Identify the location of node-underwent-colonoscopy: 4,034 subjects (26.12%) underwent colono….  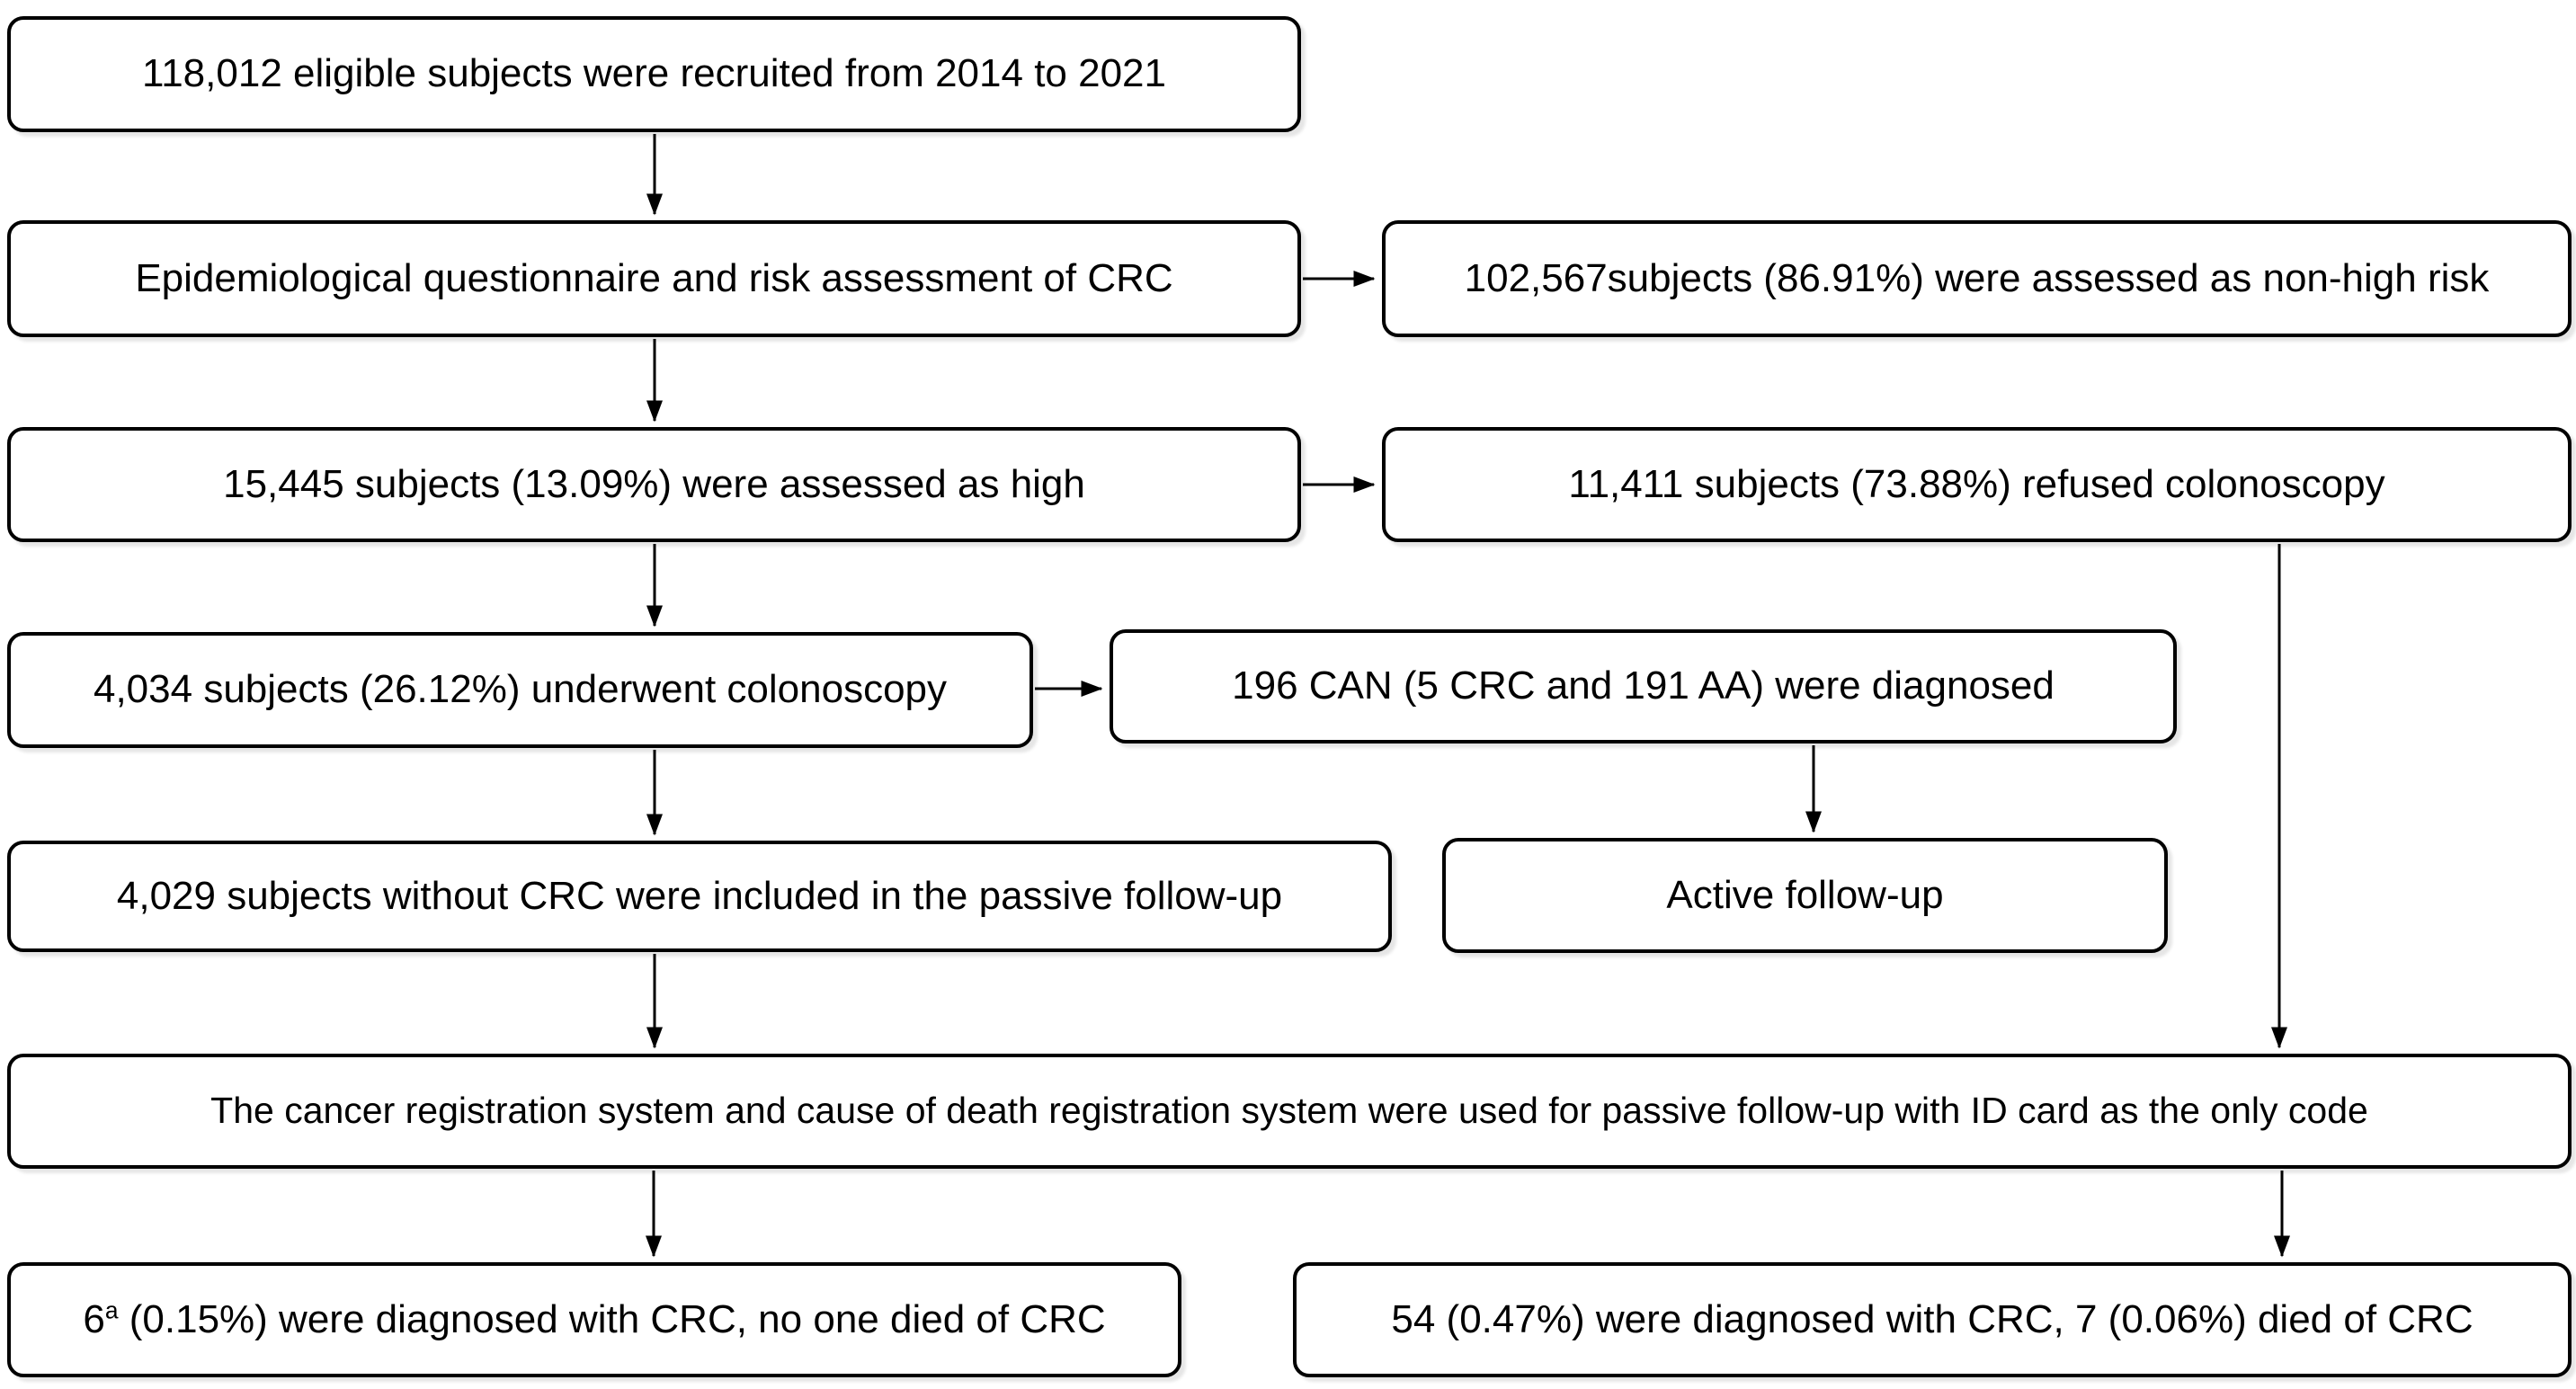
(520, 690).